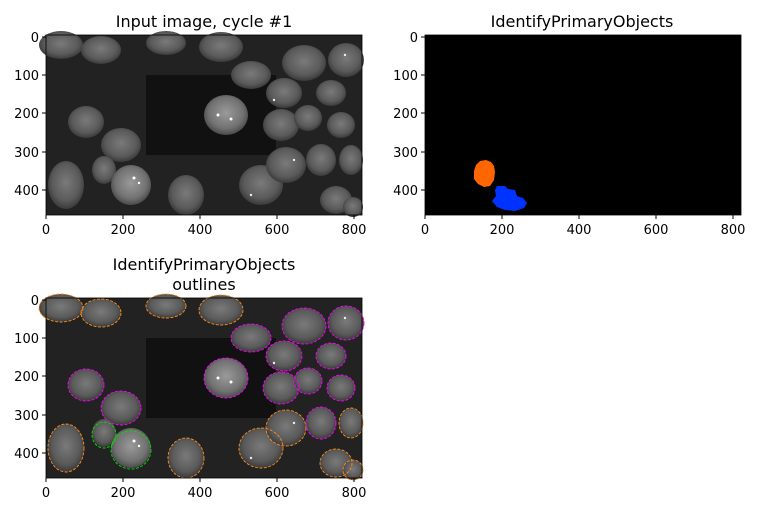 The width and height of the screenshot is (757, 519). What do you see at coordinates (582, 21) in the screenshot?
I see `panel-title: IdentifyPrimaryObjects` at bounding box center [582, 21].